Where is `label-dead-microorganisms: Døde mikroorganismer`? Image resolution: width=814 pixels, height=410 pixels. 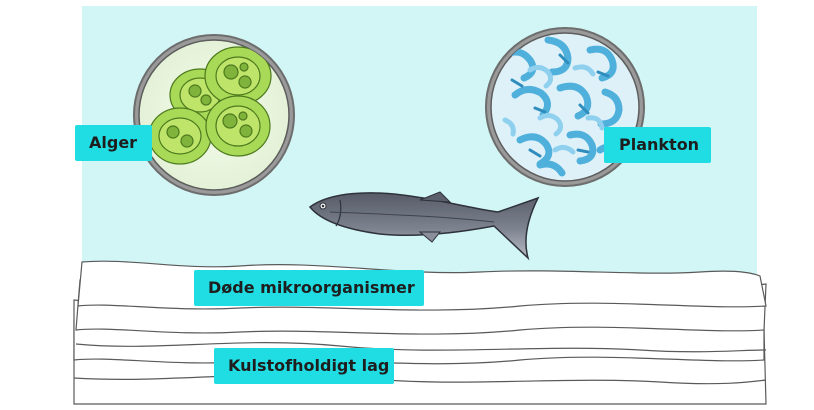
label-dead-microorganisms: Døde mikroorganismer is located at coordinates (309, 288).